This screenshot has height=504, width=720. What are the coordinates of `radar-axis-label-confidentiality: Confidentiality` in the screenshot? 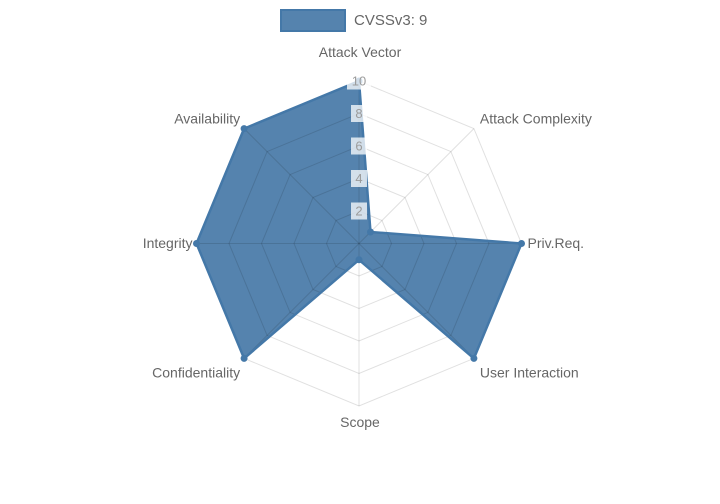 It's located at (196, 372).